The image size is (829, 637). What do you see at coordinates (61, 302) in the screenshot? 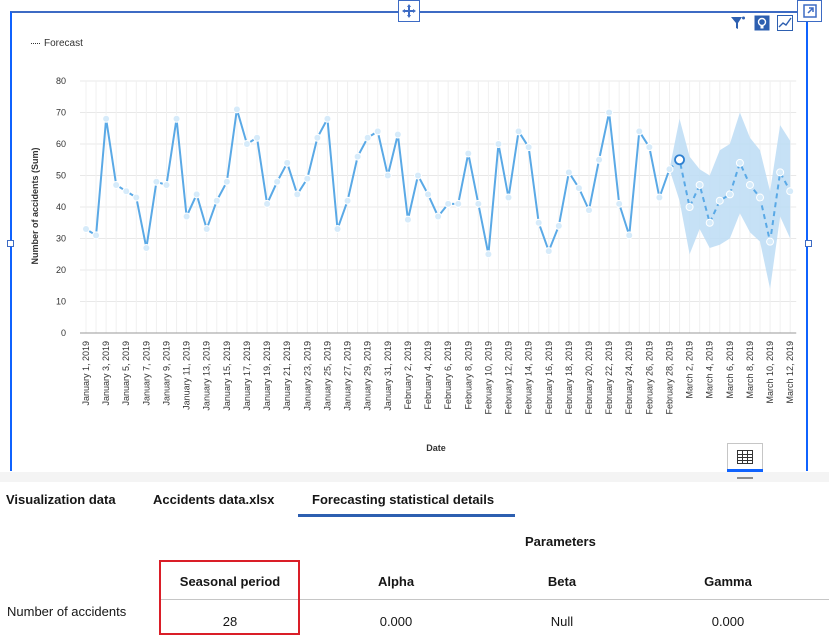
I see `y-tick-label: 10` at bounding box center [61, 302].